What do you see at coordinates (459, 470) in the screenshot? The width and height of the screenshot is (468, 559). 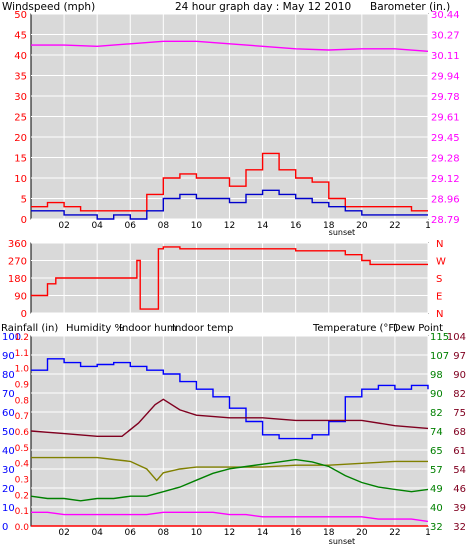 I see `indoor-temp-y-tick-label: 54` at bounding box center [459, 470].